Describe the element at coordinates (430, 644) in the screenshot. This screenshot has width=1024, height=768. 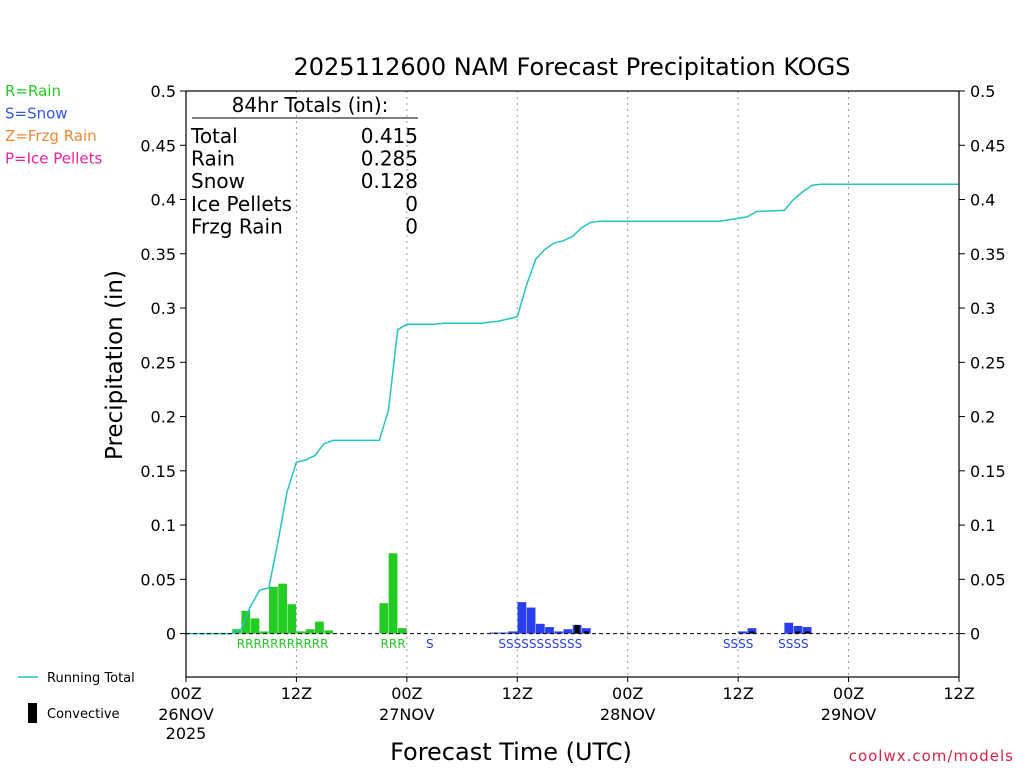
I see `ptype-mark: S` at that location.